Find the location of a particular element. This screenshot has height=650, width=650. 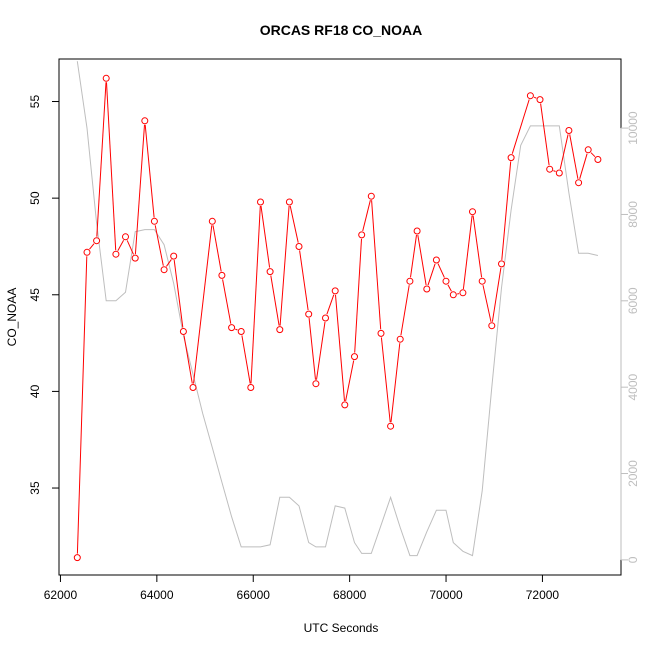

y2-tick-label: 10000 is located at coordinates (633, 128).